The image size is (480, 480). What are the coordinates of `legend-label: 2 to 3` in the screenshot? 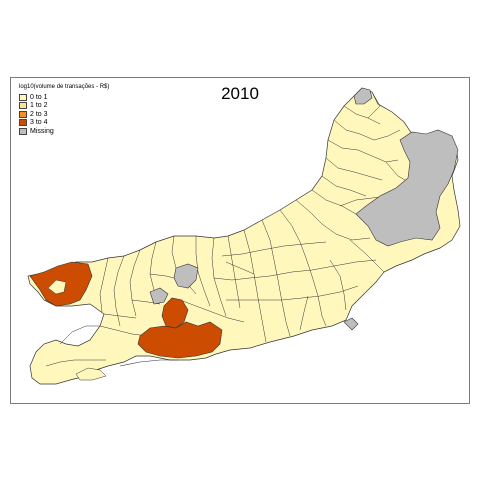 It's located at (39, 114).